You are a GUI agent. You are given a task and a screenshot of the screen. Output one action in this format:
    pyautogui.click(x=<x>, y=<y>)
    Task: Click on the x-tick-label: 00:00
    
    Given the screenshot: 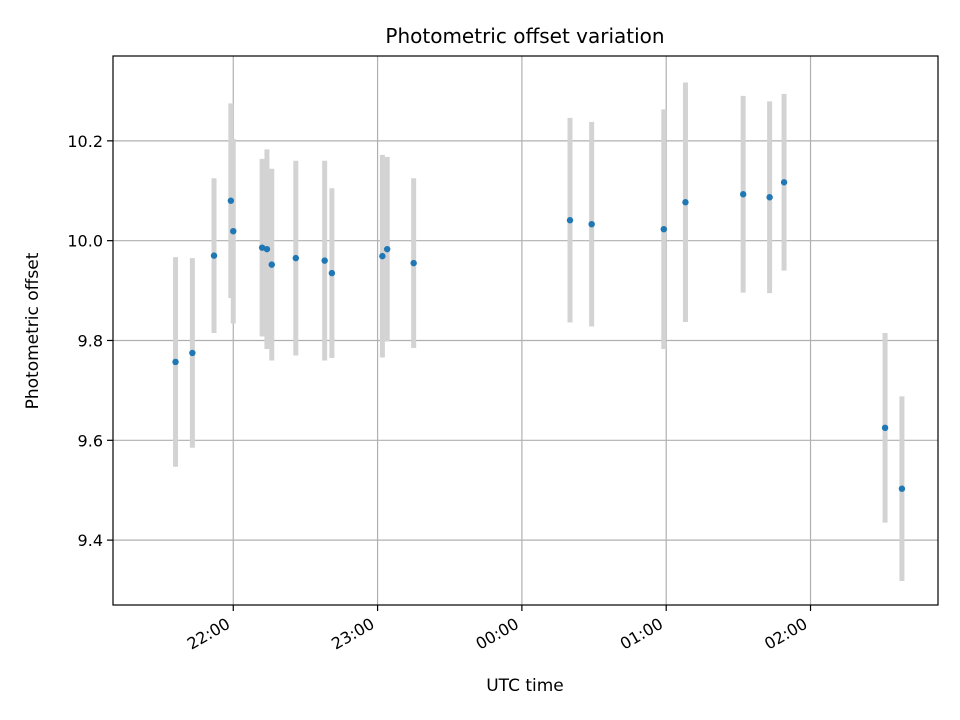 What is the action you would take?
    pyautogui.click(x=496, y=634)
    